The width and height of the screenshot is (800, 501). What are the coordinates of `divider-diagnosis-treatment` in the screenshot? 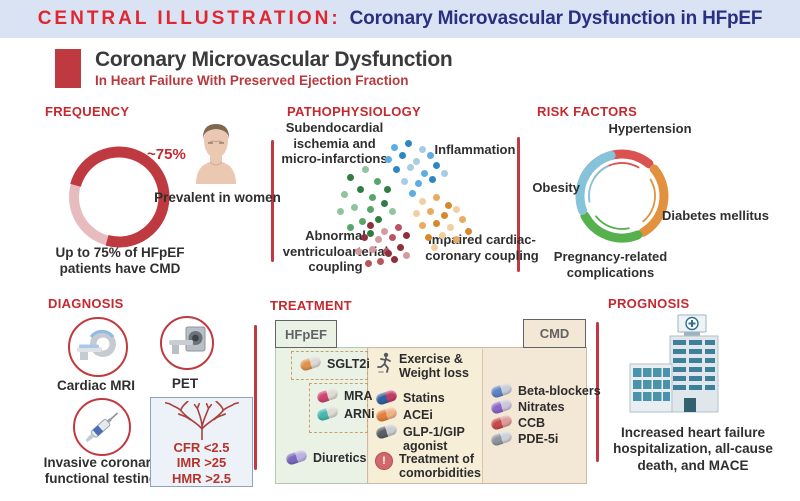 It's located at (255, 397).